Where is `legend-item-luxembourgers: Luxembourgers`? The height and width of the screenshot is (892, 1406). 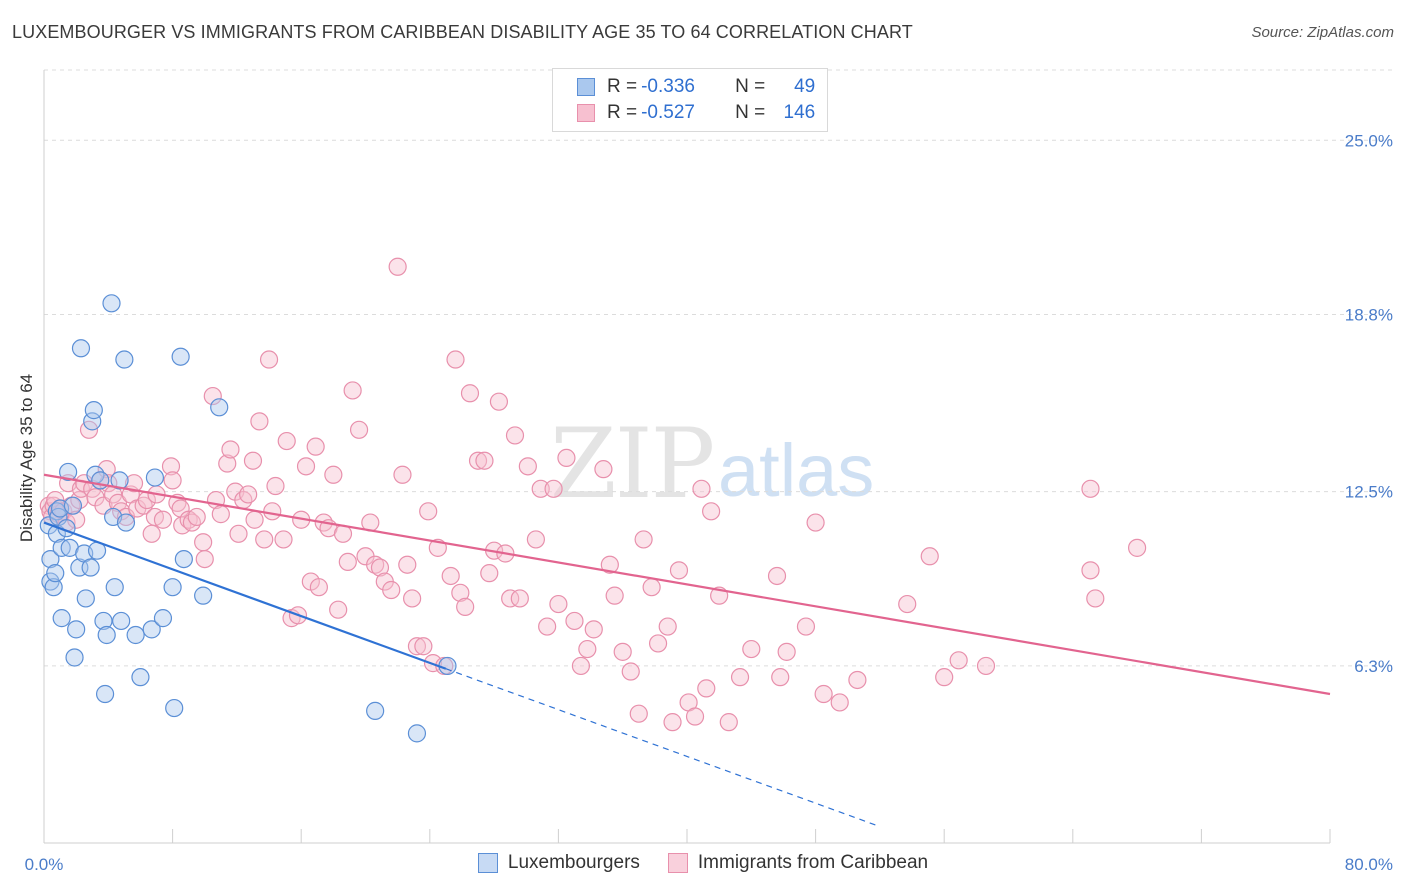 legend-item-luxembourgers: Luxembourgers is located at coordinates (558, 863).